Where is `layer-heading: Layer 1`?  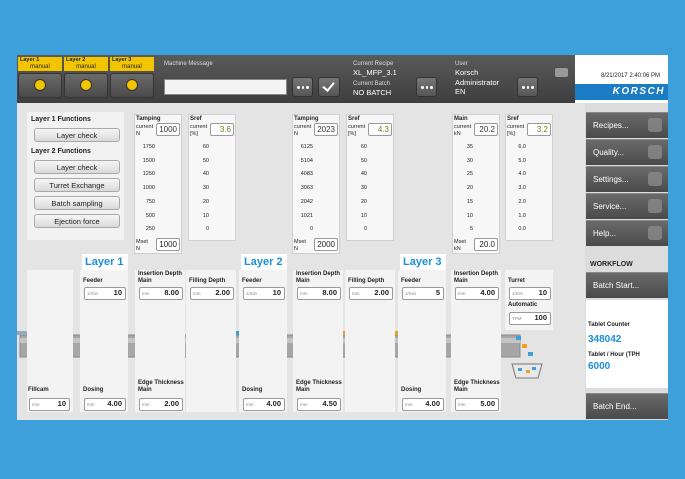
layer-heading: Layer 1 is located at coordinates (105, 262).